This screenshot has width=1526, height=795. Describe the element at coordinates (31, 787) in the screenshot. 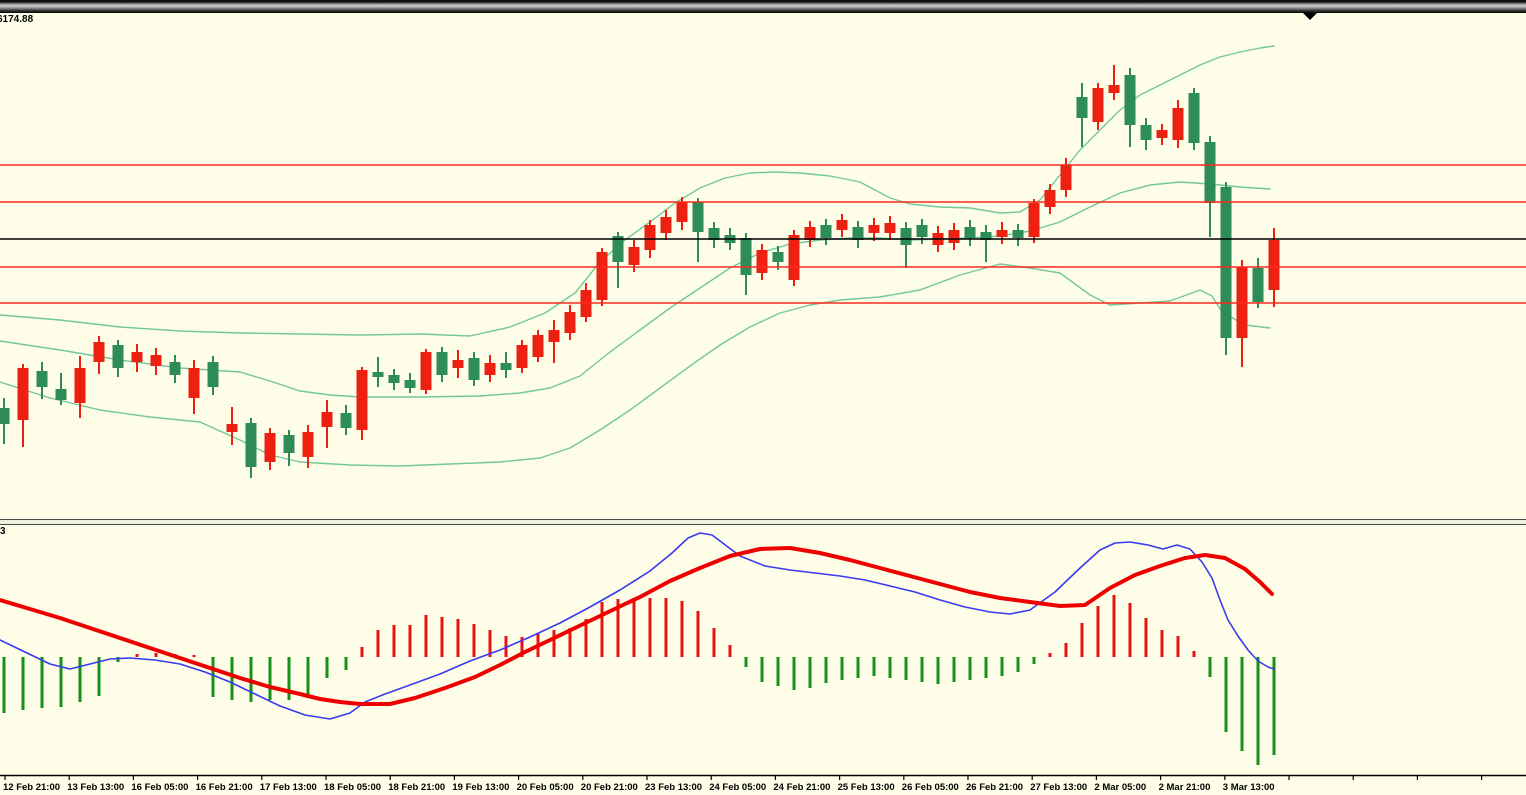

I see `x-axis-label: 12 Feb 21:00` at that location.